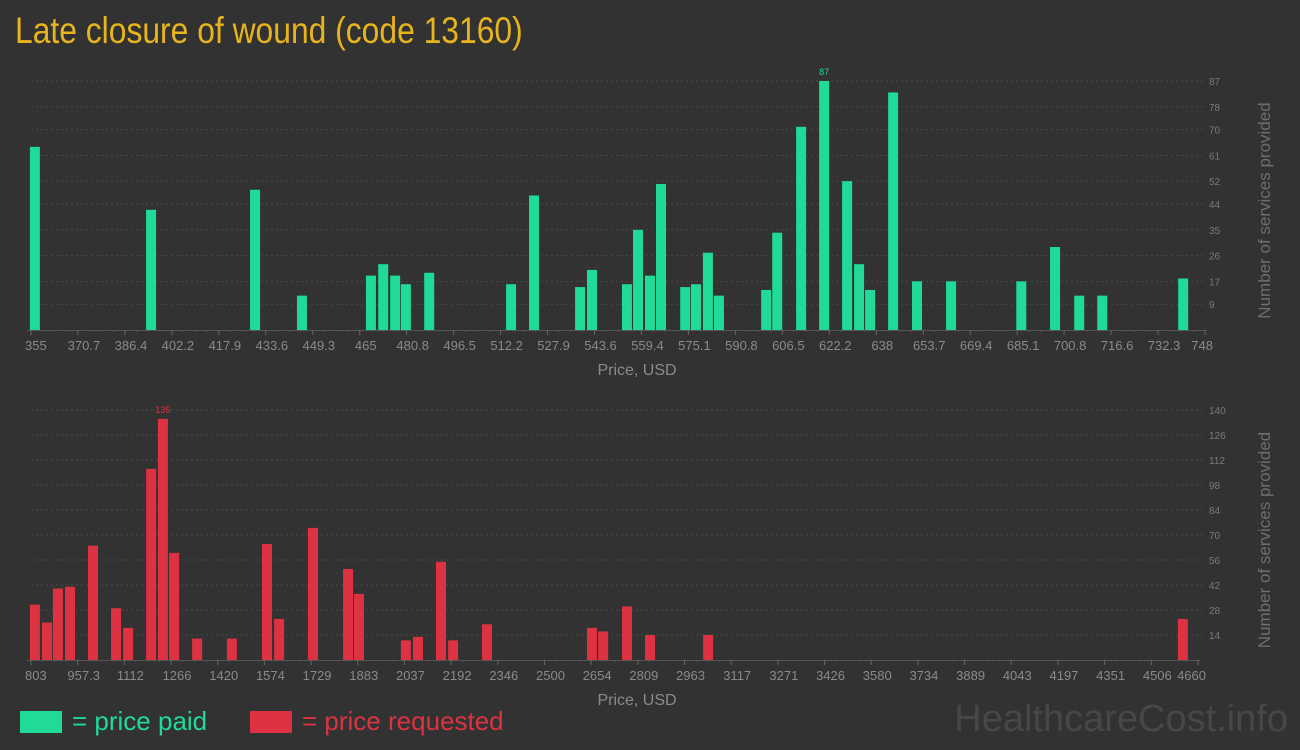  I want to click on y-tick-label: 61, so click(1215, 156).